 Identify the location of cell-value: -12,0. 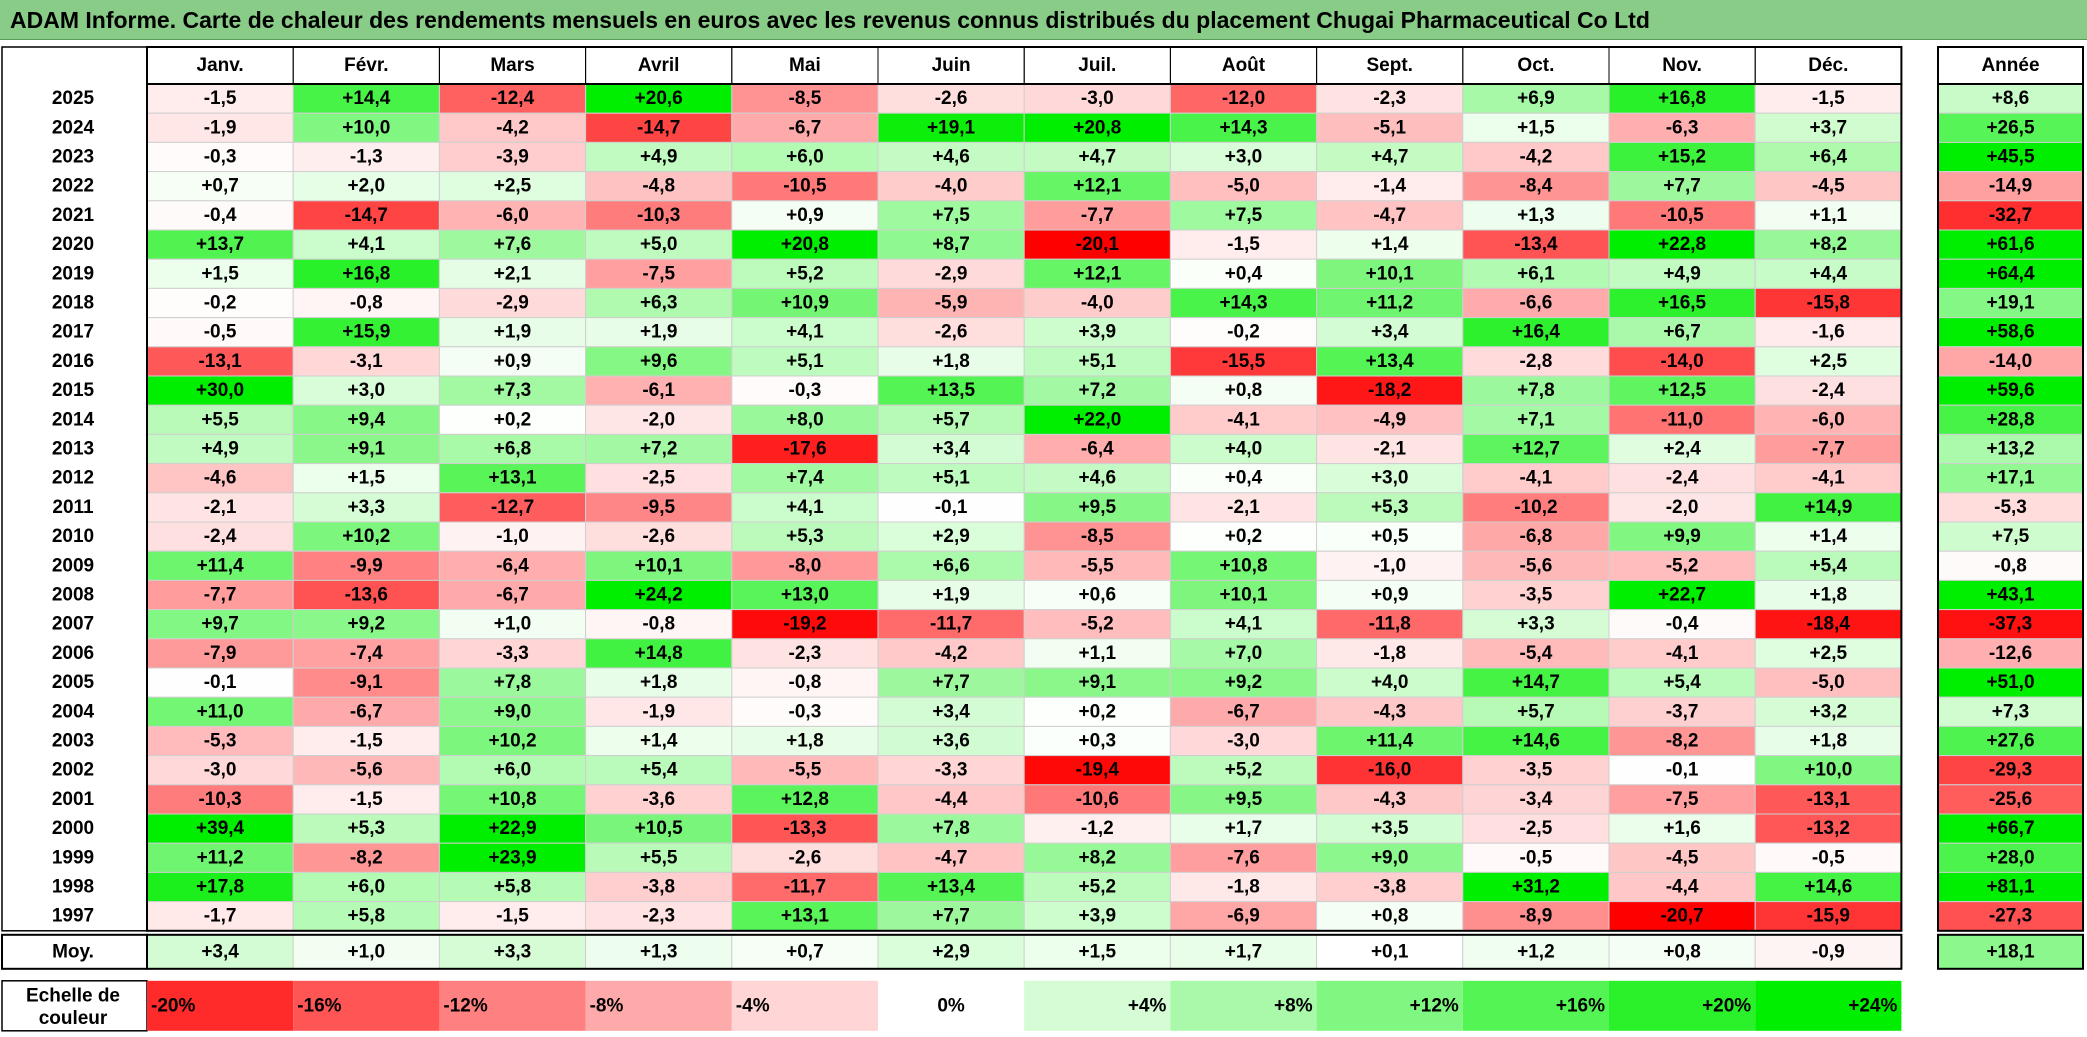
(1243, 98).